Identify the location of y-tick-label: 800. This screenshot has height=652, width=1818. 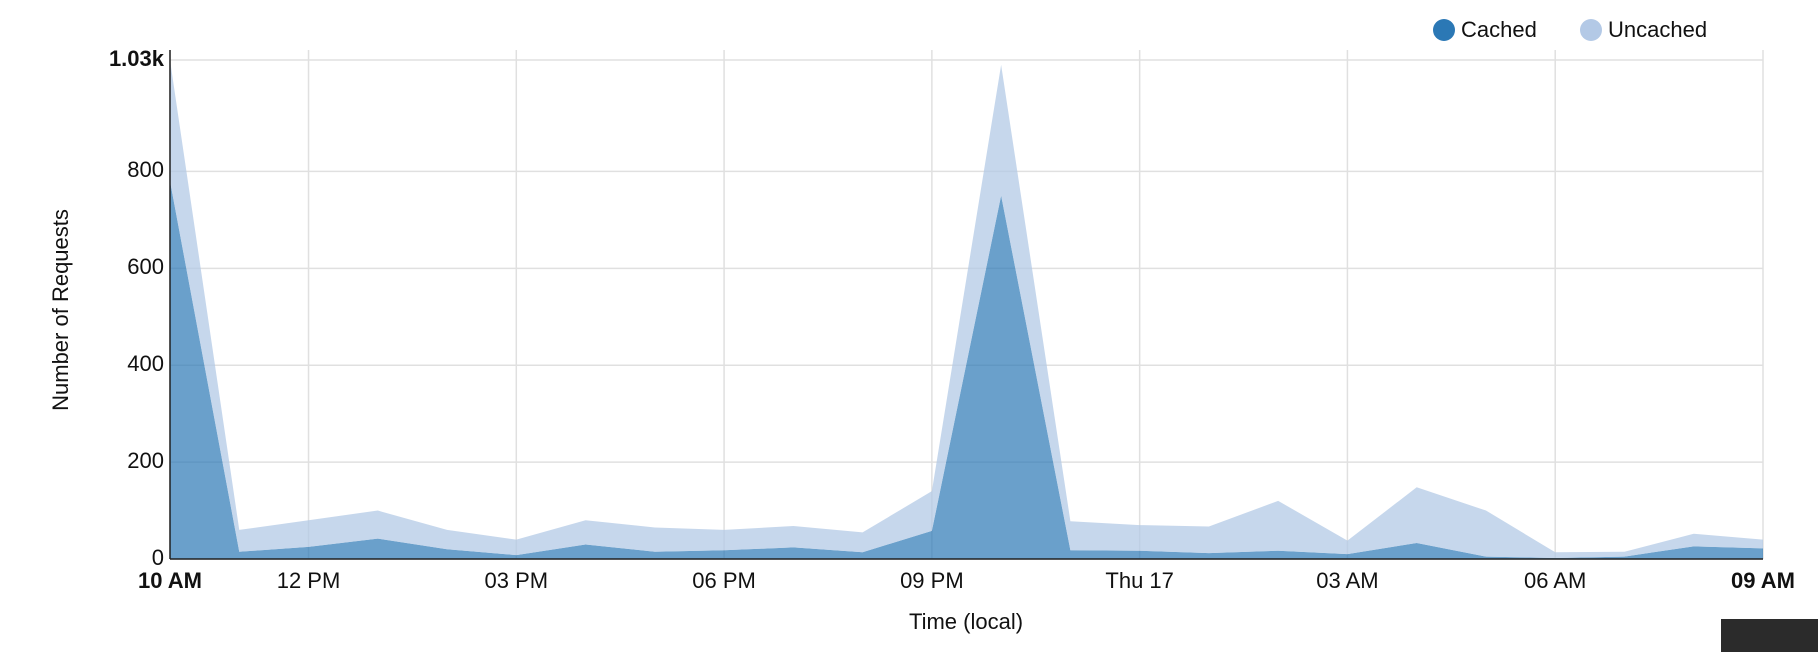
(145, 169).